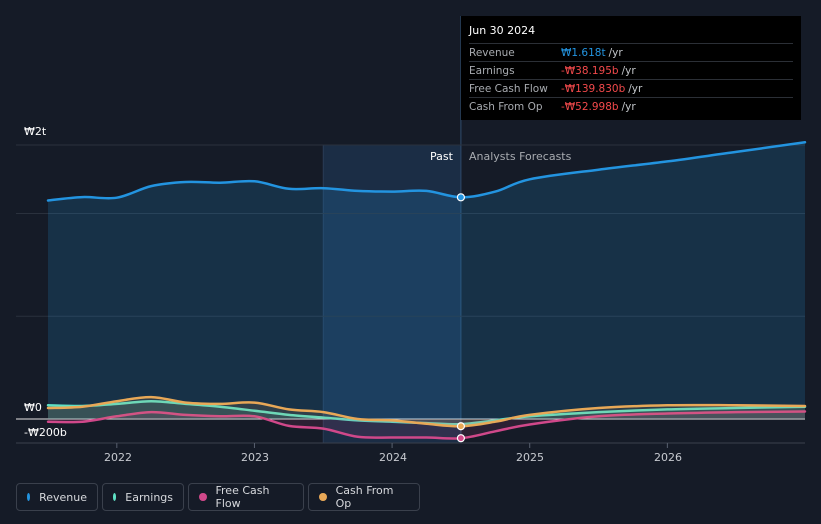  What do you see at coordinates (530, 457) in the screenshot?
I see `x-tick-label: 2025` at bounding box center [530, 457].